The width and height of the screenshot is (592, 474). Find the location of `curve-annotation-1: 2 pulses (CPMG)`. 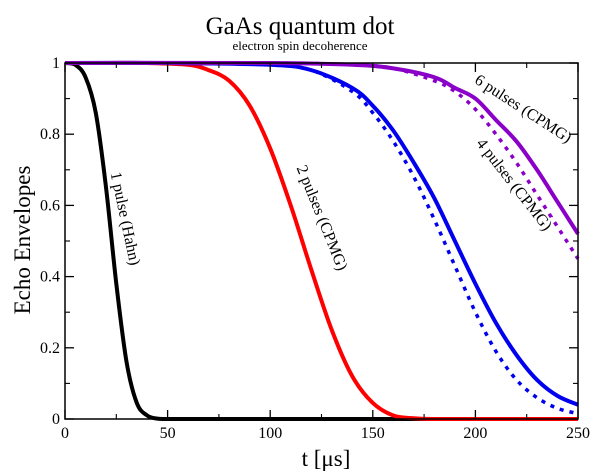

curve-annotation-1: 2 pulses (CPMG) is located at coordinates (322, 218).